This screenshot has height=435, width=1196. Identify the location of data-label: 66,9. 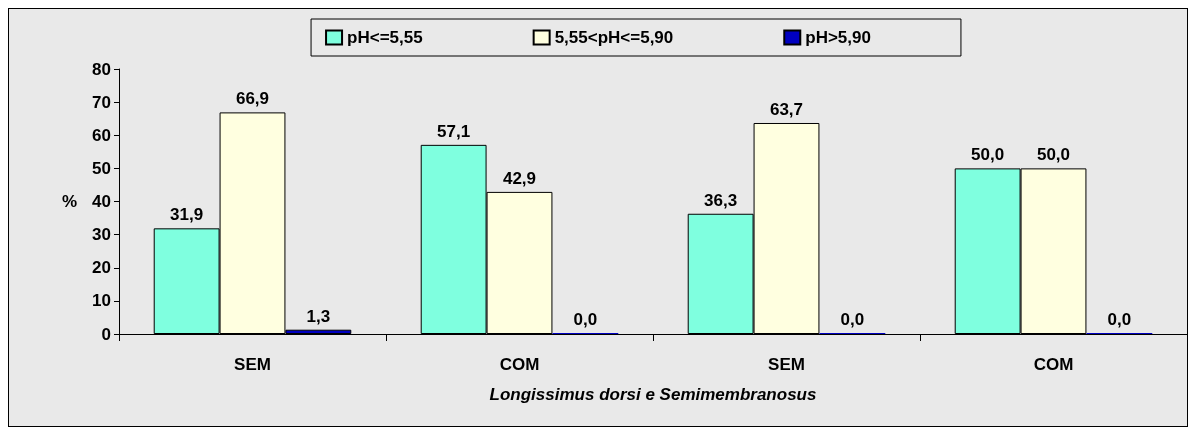
(252, 99).